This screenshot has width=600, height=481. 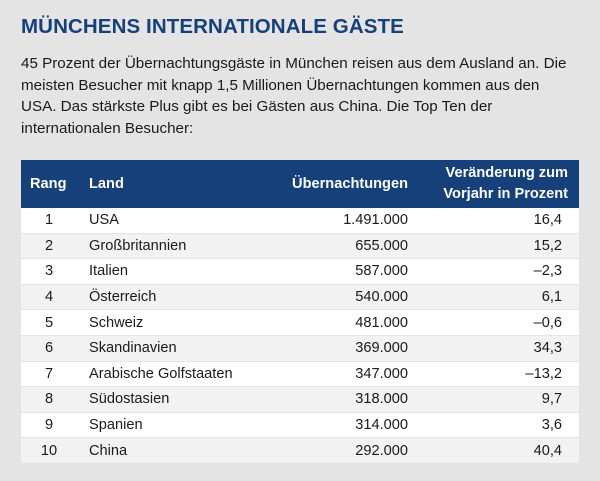 What do you see at coordinates (49, 322) in the screenshot?
I see `cell-rang: 5` at bounding box center [49, 322].